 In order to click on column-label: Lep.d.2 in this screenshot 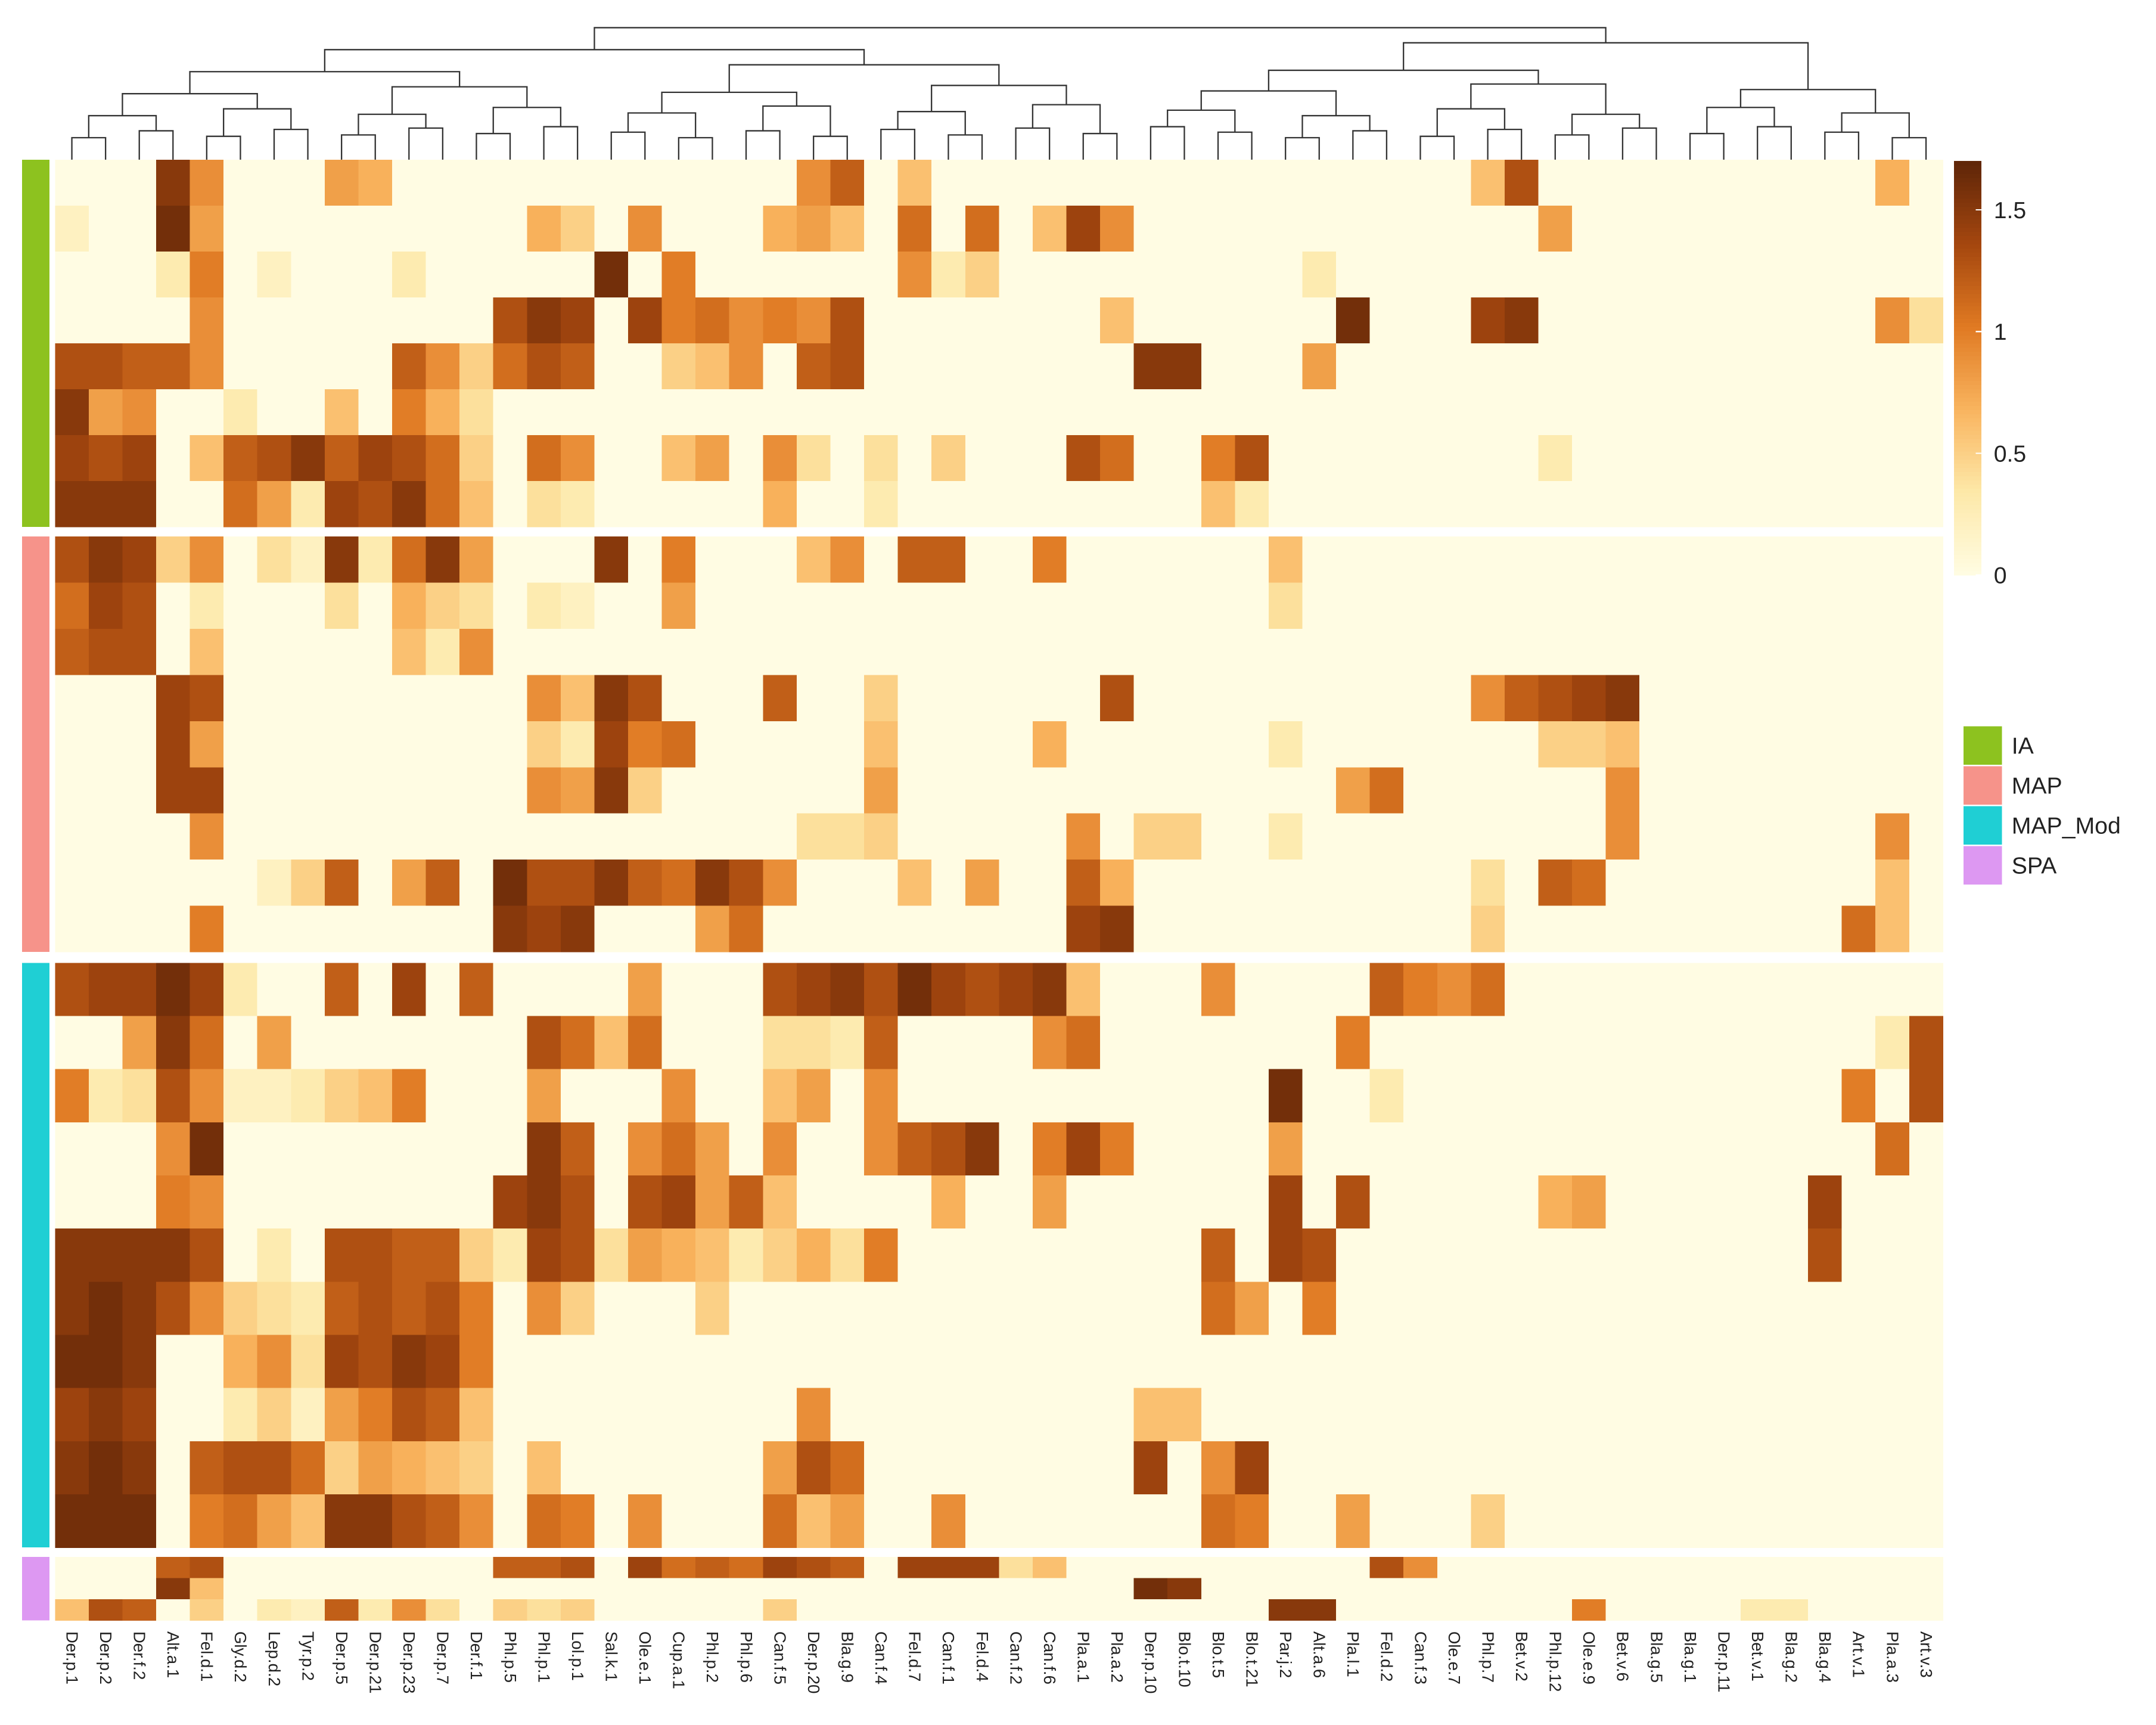, I will do `click(274, 1658)`.